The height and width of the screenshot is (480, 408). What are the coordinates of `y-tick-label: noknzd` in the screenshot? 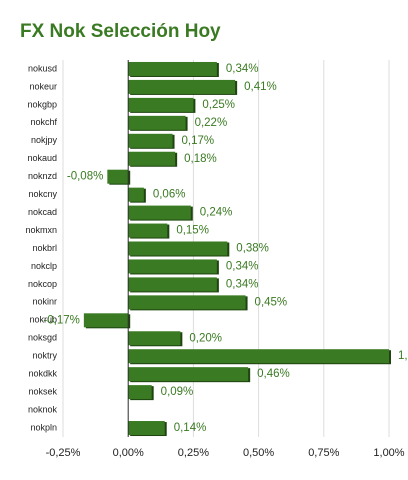 It's located at (42, 176).